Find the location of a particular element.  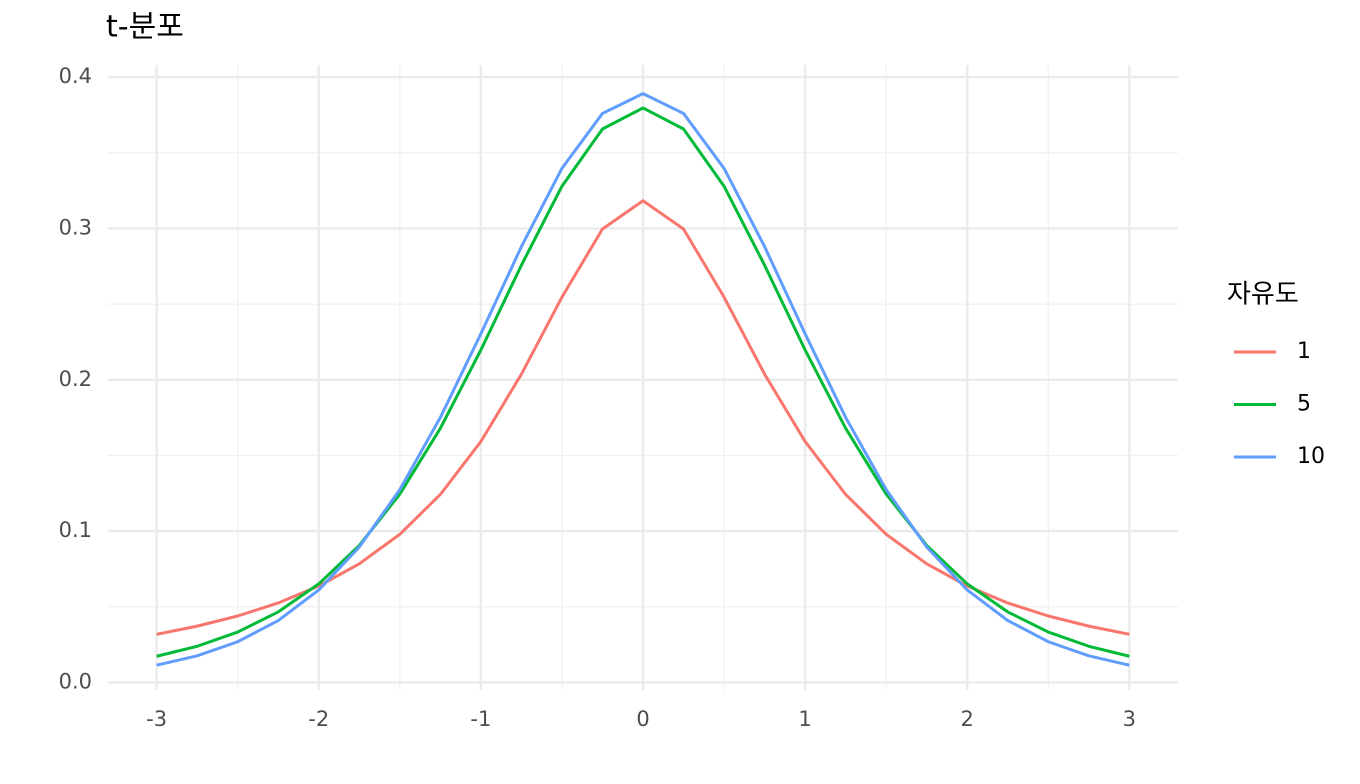

y-tick-label: 0.0 is located at coordinates (75, 681).